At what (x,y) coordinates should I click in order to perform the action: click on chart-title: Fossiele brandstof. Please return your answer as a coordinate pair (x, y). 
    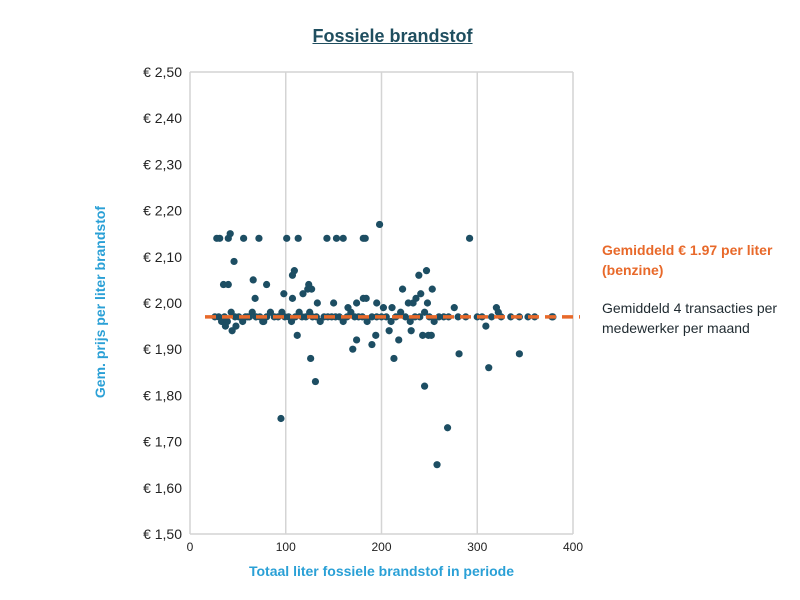
    Looking at the image, I should click on (392, 36).